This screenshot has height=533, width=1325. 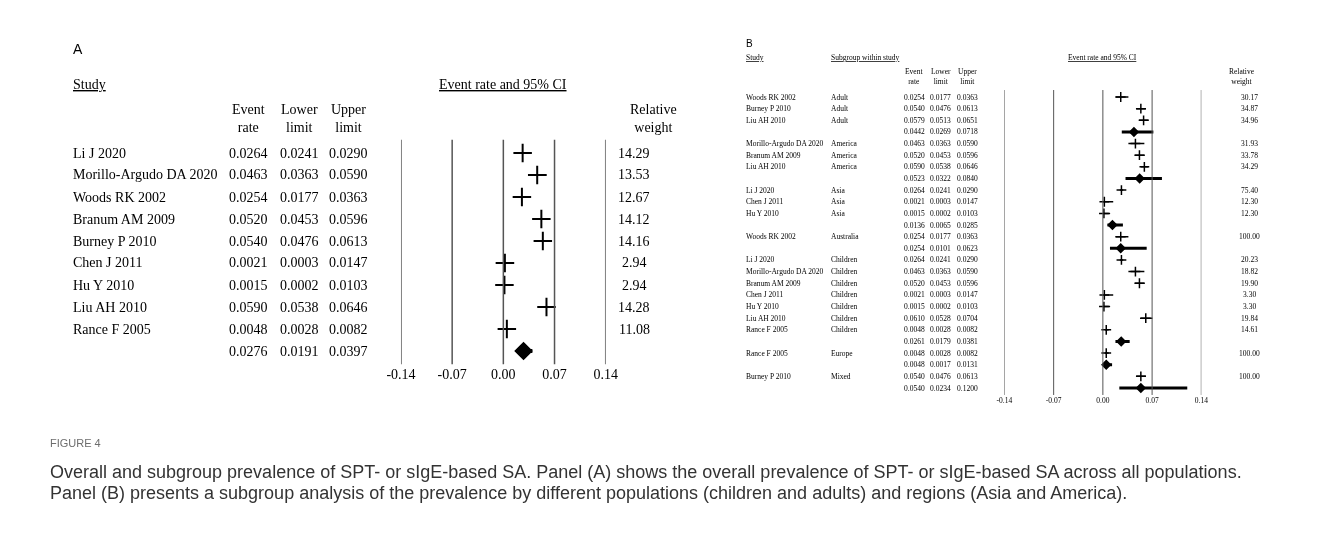 What do you see at coordinates (299, 219) in the screenshot?
I see `category-label: 0.0453` at bounding box center [299, 219].